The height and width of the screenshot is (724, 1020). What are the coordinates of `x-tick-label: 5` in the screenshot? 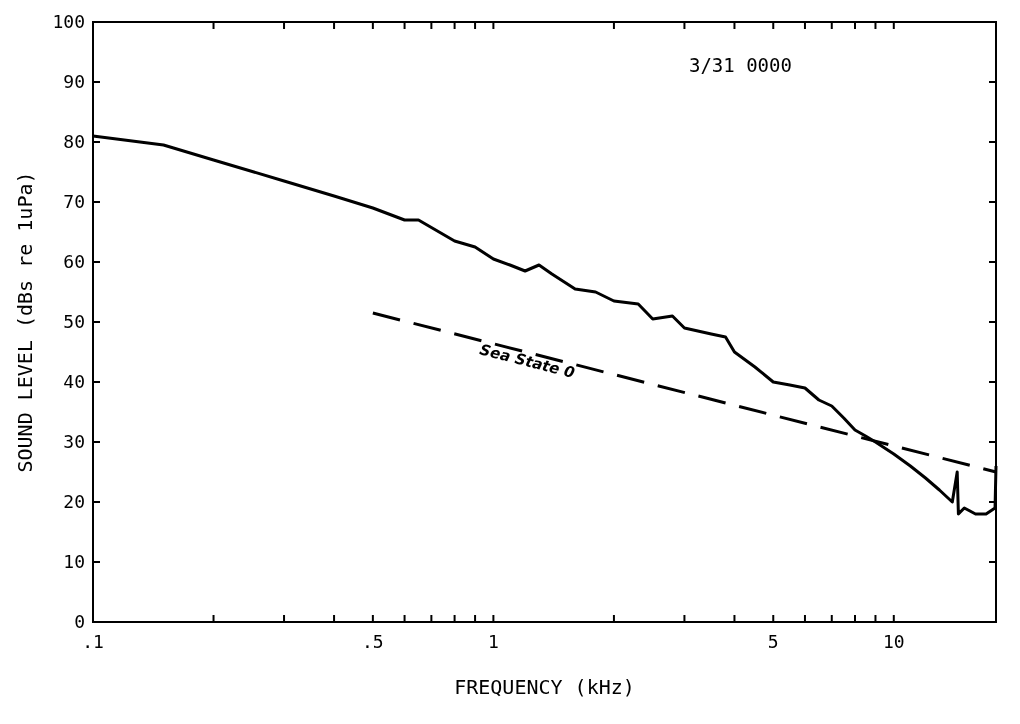 It's located at (773, 641).